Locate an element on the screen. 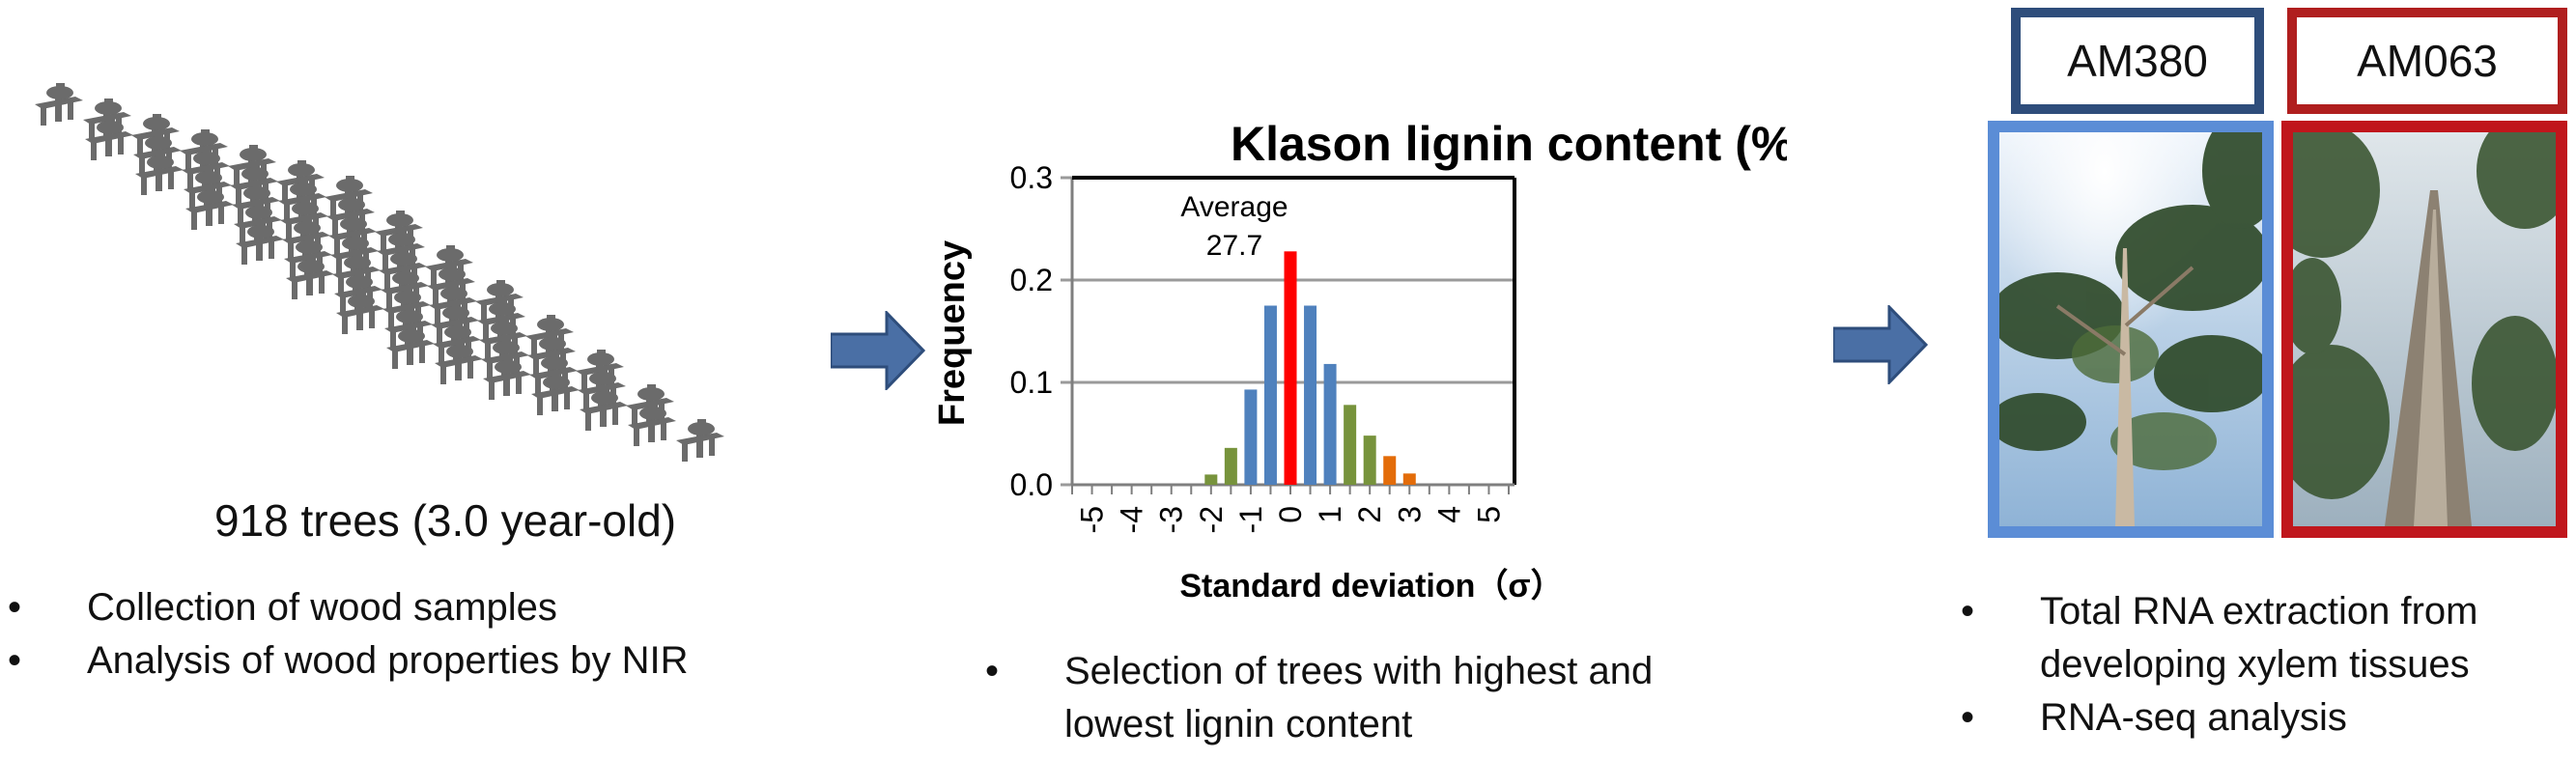 The image size is (2576, 759). chart-ylabel-rotated: Frequency is located at coordinates (952, 333).